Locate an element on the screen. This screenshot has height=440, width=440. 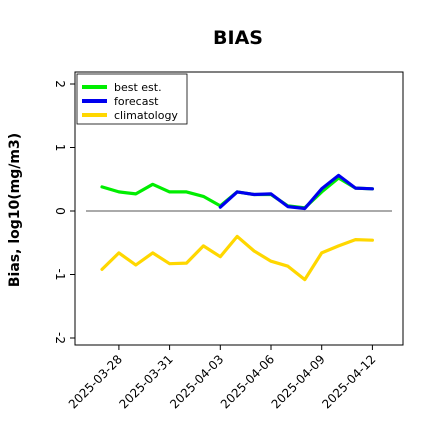
y-tick-label: 0 is located at coordinates (60, 211).